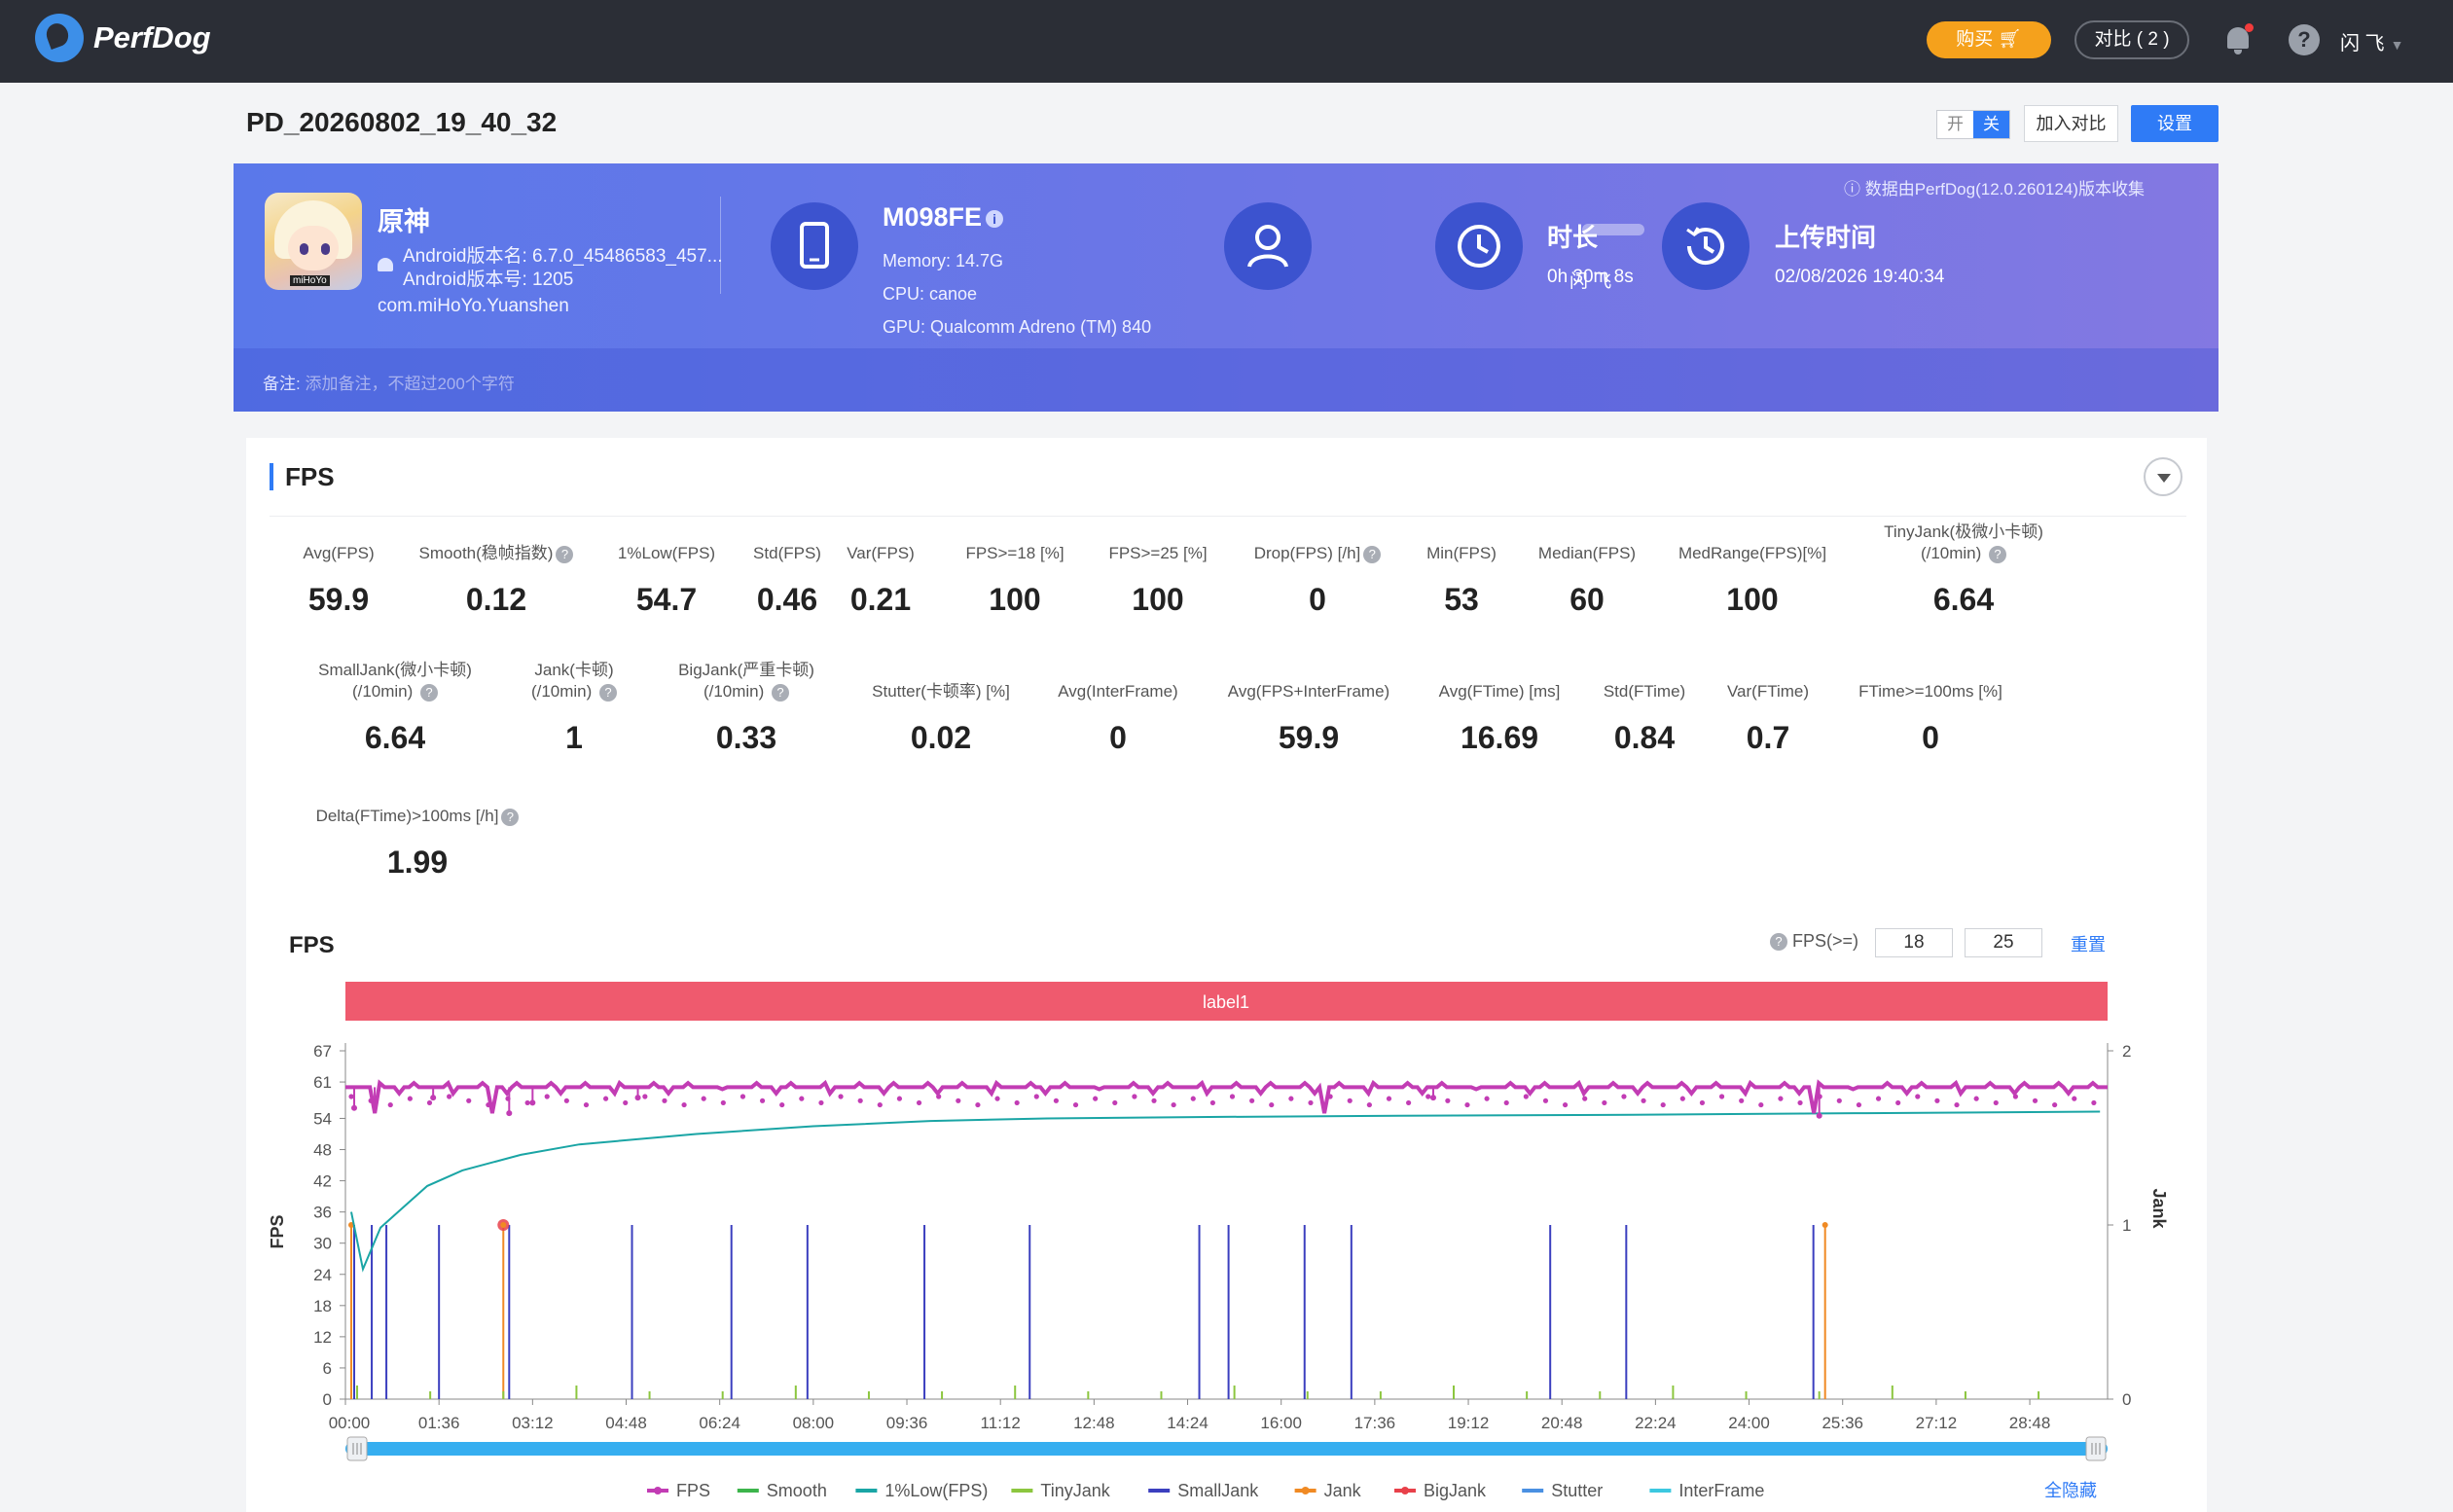 This screenshot has height=1512, width=2453. What do you see at coordinates (2126, 1399) in the screenshot?
I see `y2-tick-label: 0` at bounding box center [2126, 1399].